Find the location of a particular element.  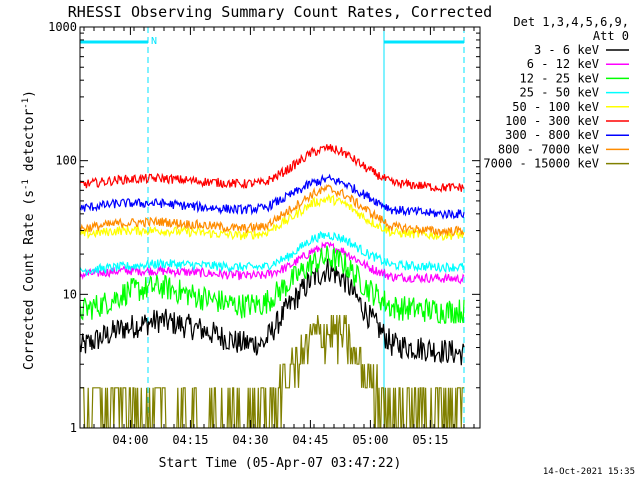

legend-label: 12 - 25 keV is located at coordinates (559, 78).